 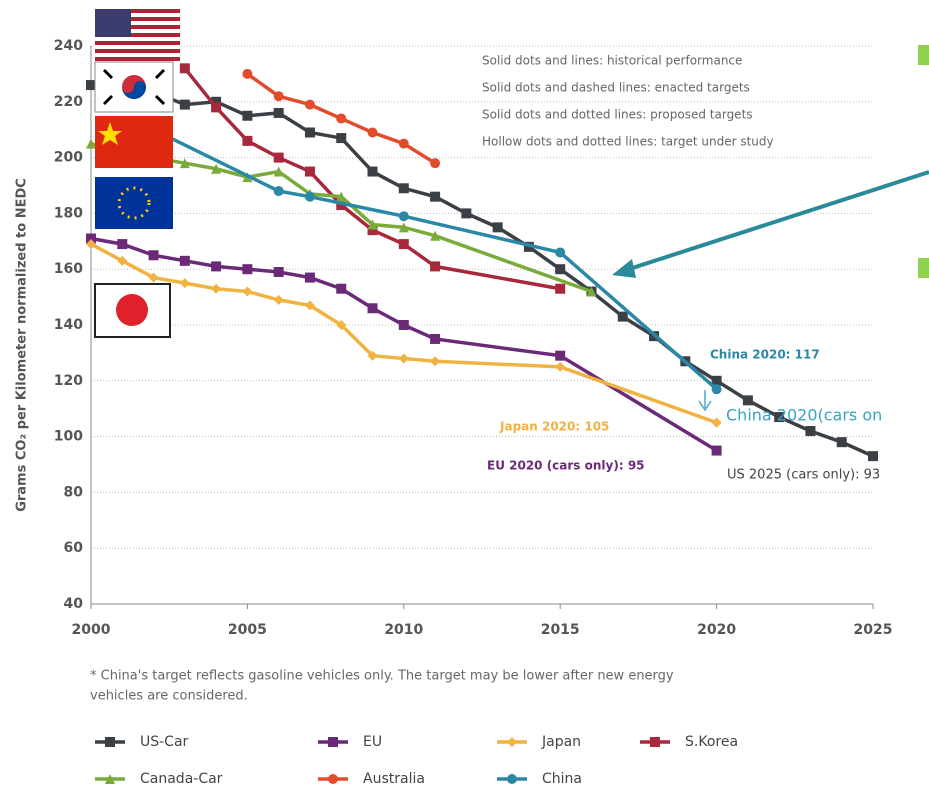 What do you see at coordinates (181, 779) in the screenshot?
I see `legend-label: Canada-Car` at bounding box center [181, 779].